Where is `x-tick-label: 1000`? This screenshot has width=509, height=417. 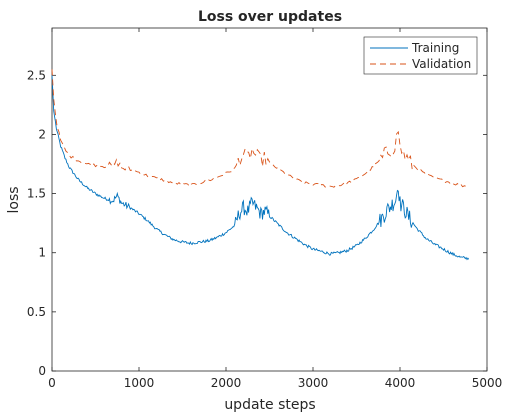
x-tick-label: 1000 is located at coordinates (139, 383).